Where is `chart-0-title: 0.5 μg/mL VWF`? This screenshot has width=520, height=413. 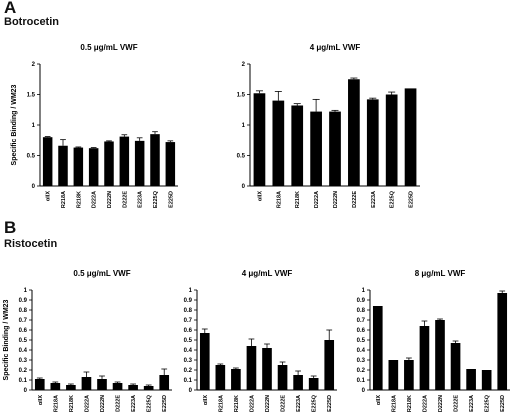
chart-0-title: 0.5 μg/mL VWF is located at coordinates (108, 47).